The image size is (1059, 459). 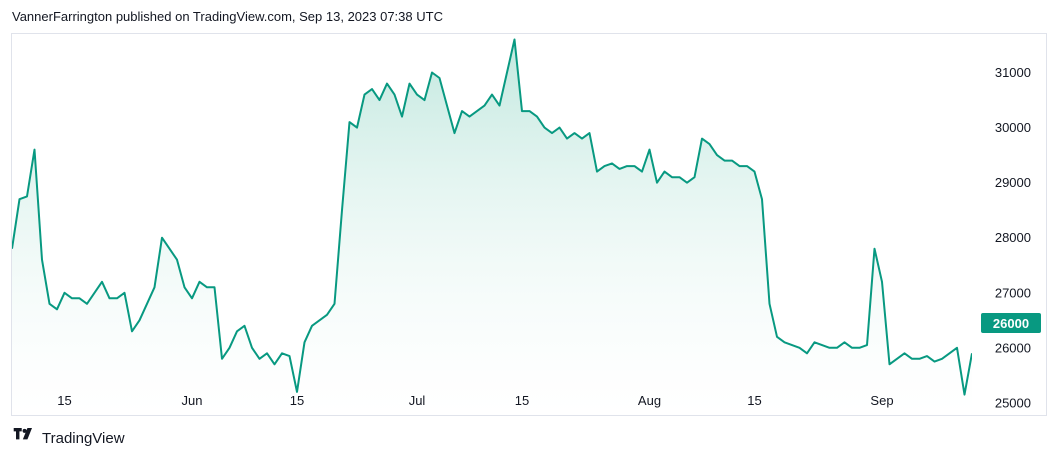 I want to click on y-tick-label: 27000, so click(x=1013, y=292).